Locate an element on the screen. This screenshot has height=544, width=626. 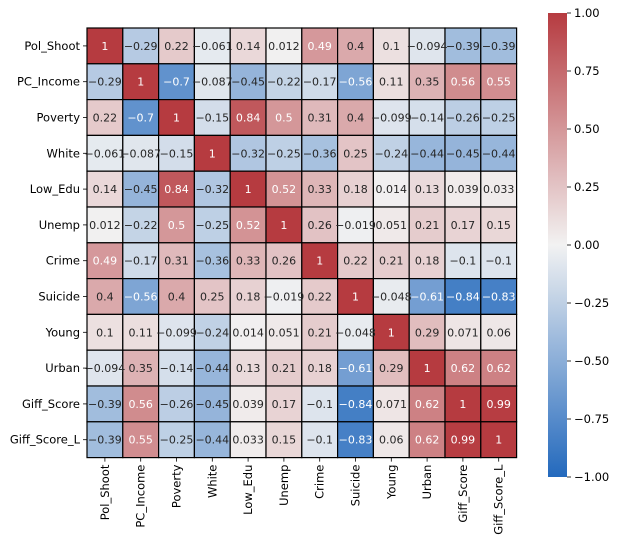
cell-value-label: 0.14 is located at coordinates (105, 189).